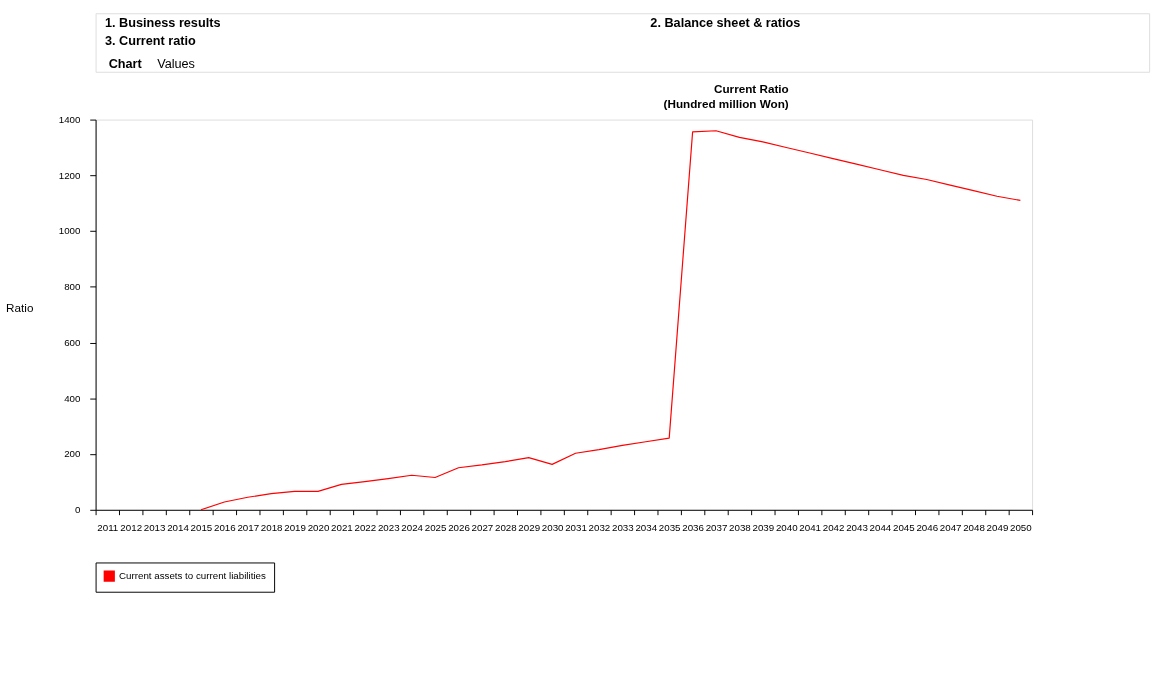 Image resolution: width=1155 pixels, height=674 pixels. I want to click on x-tick-label: 2049, so click(997, 527).